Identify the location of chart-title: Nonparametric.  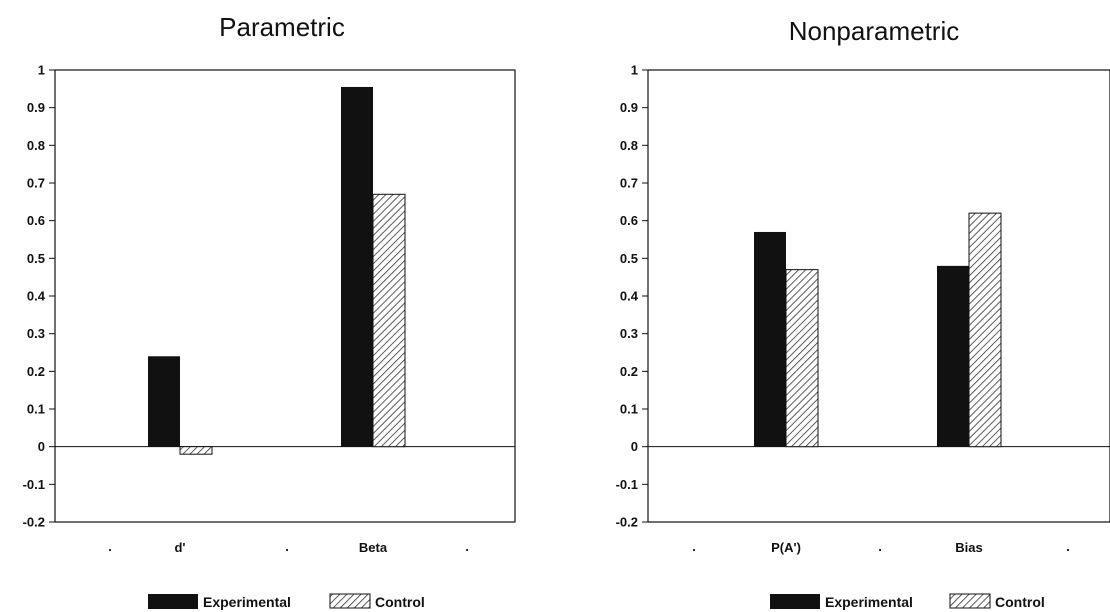
(874, 31).